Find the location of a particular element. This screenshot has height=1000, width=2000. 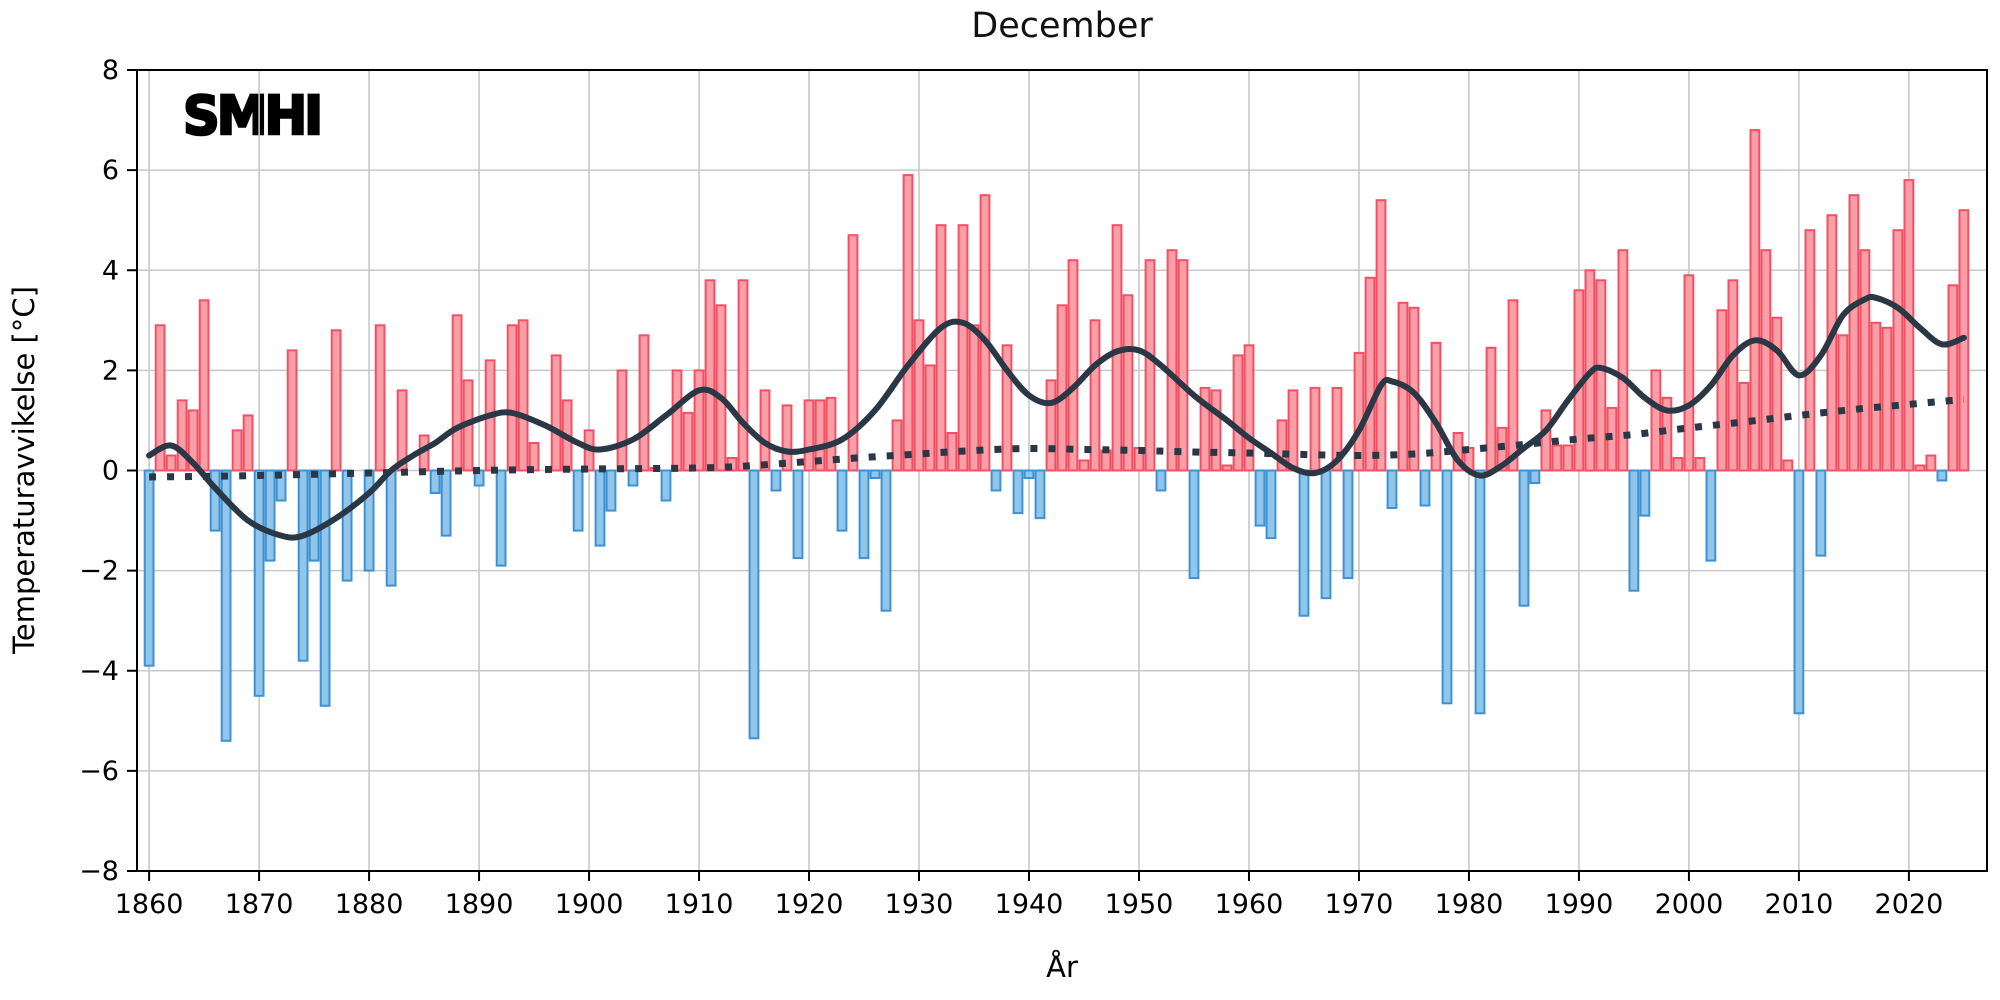

bar-1997 is located at coordinates (1656, 420).